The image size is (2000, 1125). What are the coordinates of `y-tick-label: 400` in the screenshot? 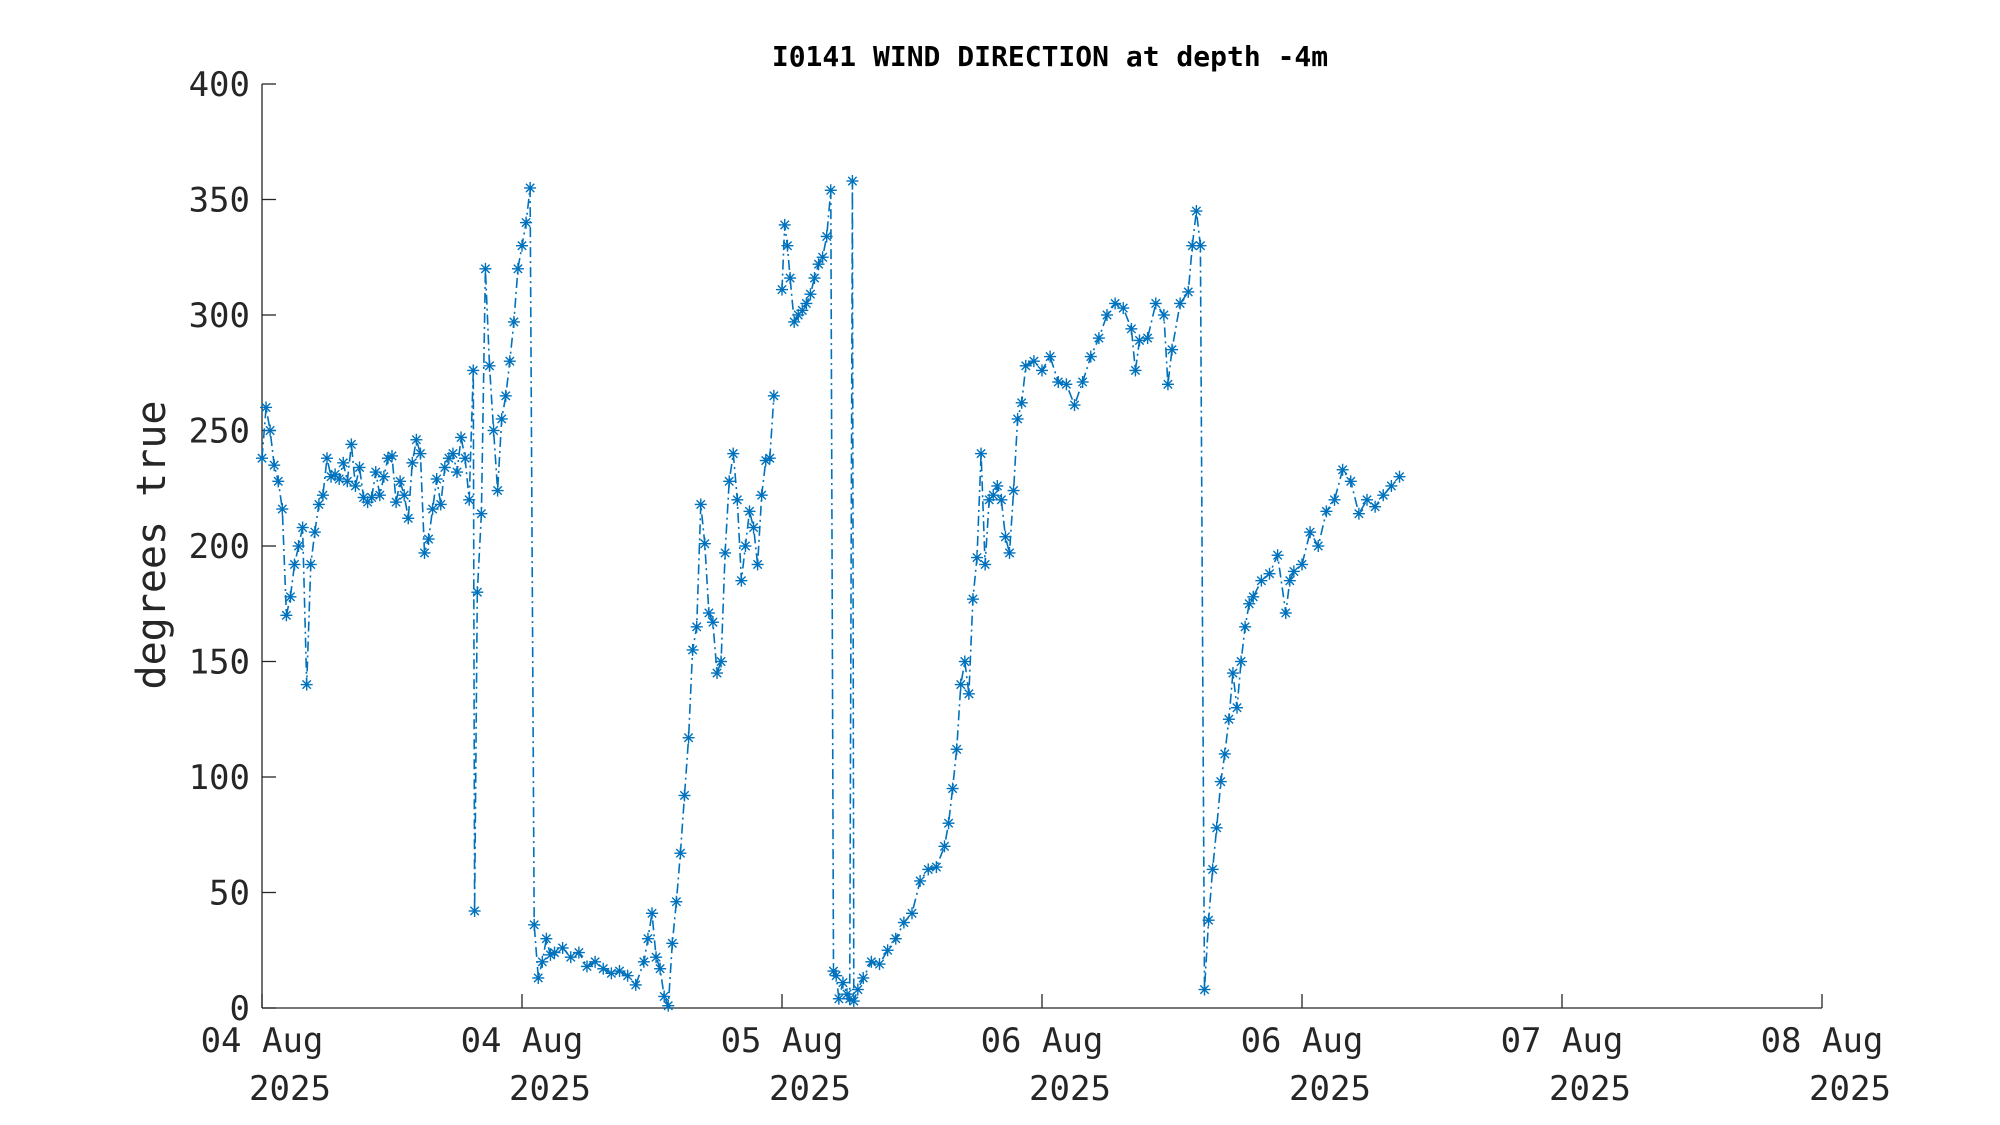 It's located at (219, 85).